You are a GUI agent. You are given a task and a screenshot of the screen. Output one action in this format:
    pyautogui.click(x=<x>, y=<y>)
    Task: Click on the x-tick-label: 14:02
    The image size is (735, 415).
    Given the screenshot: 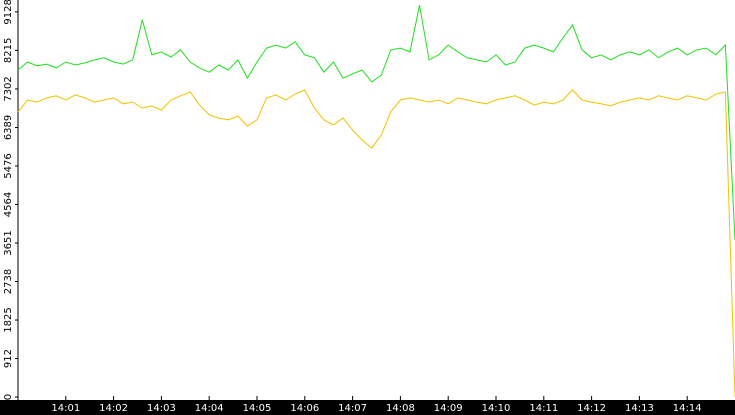 What is the action you would take?
    pyautogui.click(x=113, y=408)
    